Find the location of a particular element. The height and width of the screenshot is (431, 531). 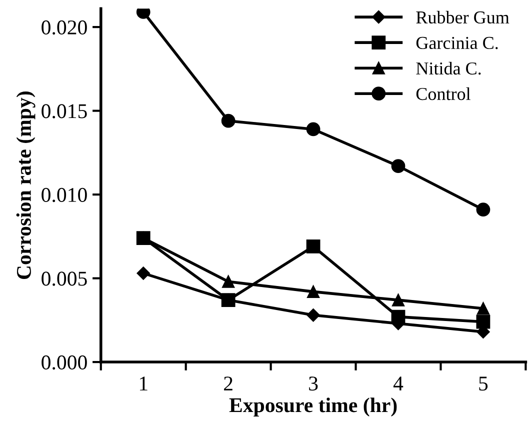

x-tick-label: 4 is located at coordinates (398, 383).